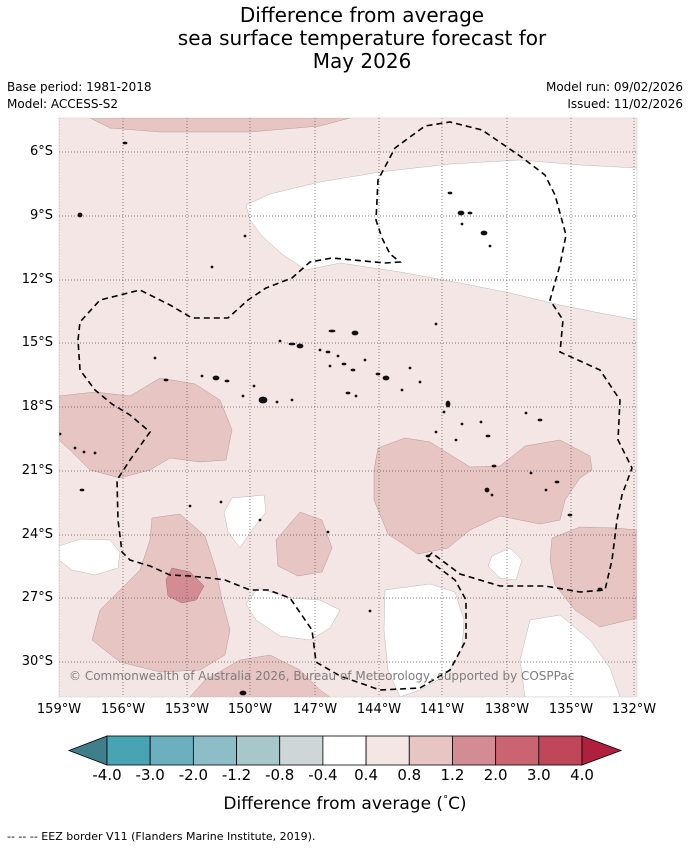 This screenshot has width=690, height=850. I want to click on colorbar-segments, so click(345, 750).